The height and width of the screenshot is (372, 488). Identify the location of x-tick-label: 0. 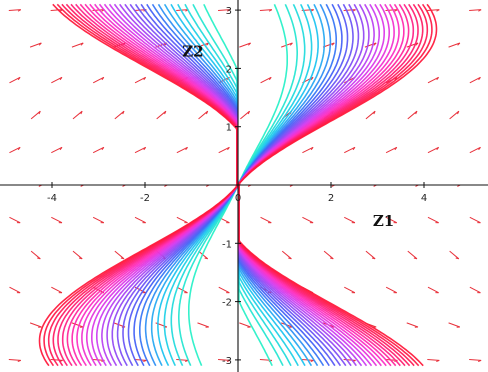
(238, 198).